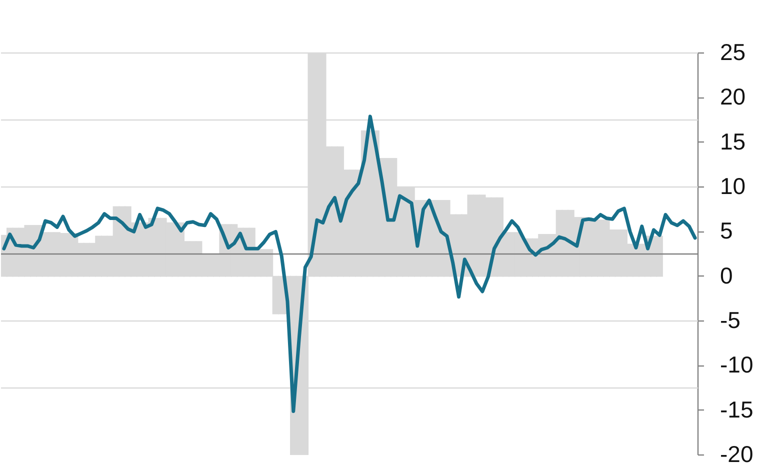  What do you see at coordinates (733, 52) in the screenshot?
I see `y-tick-label: 25` at bounding box center [733, 52].